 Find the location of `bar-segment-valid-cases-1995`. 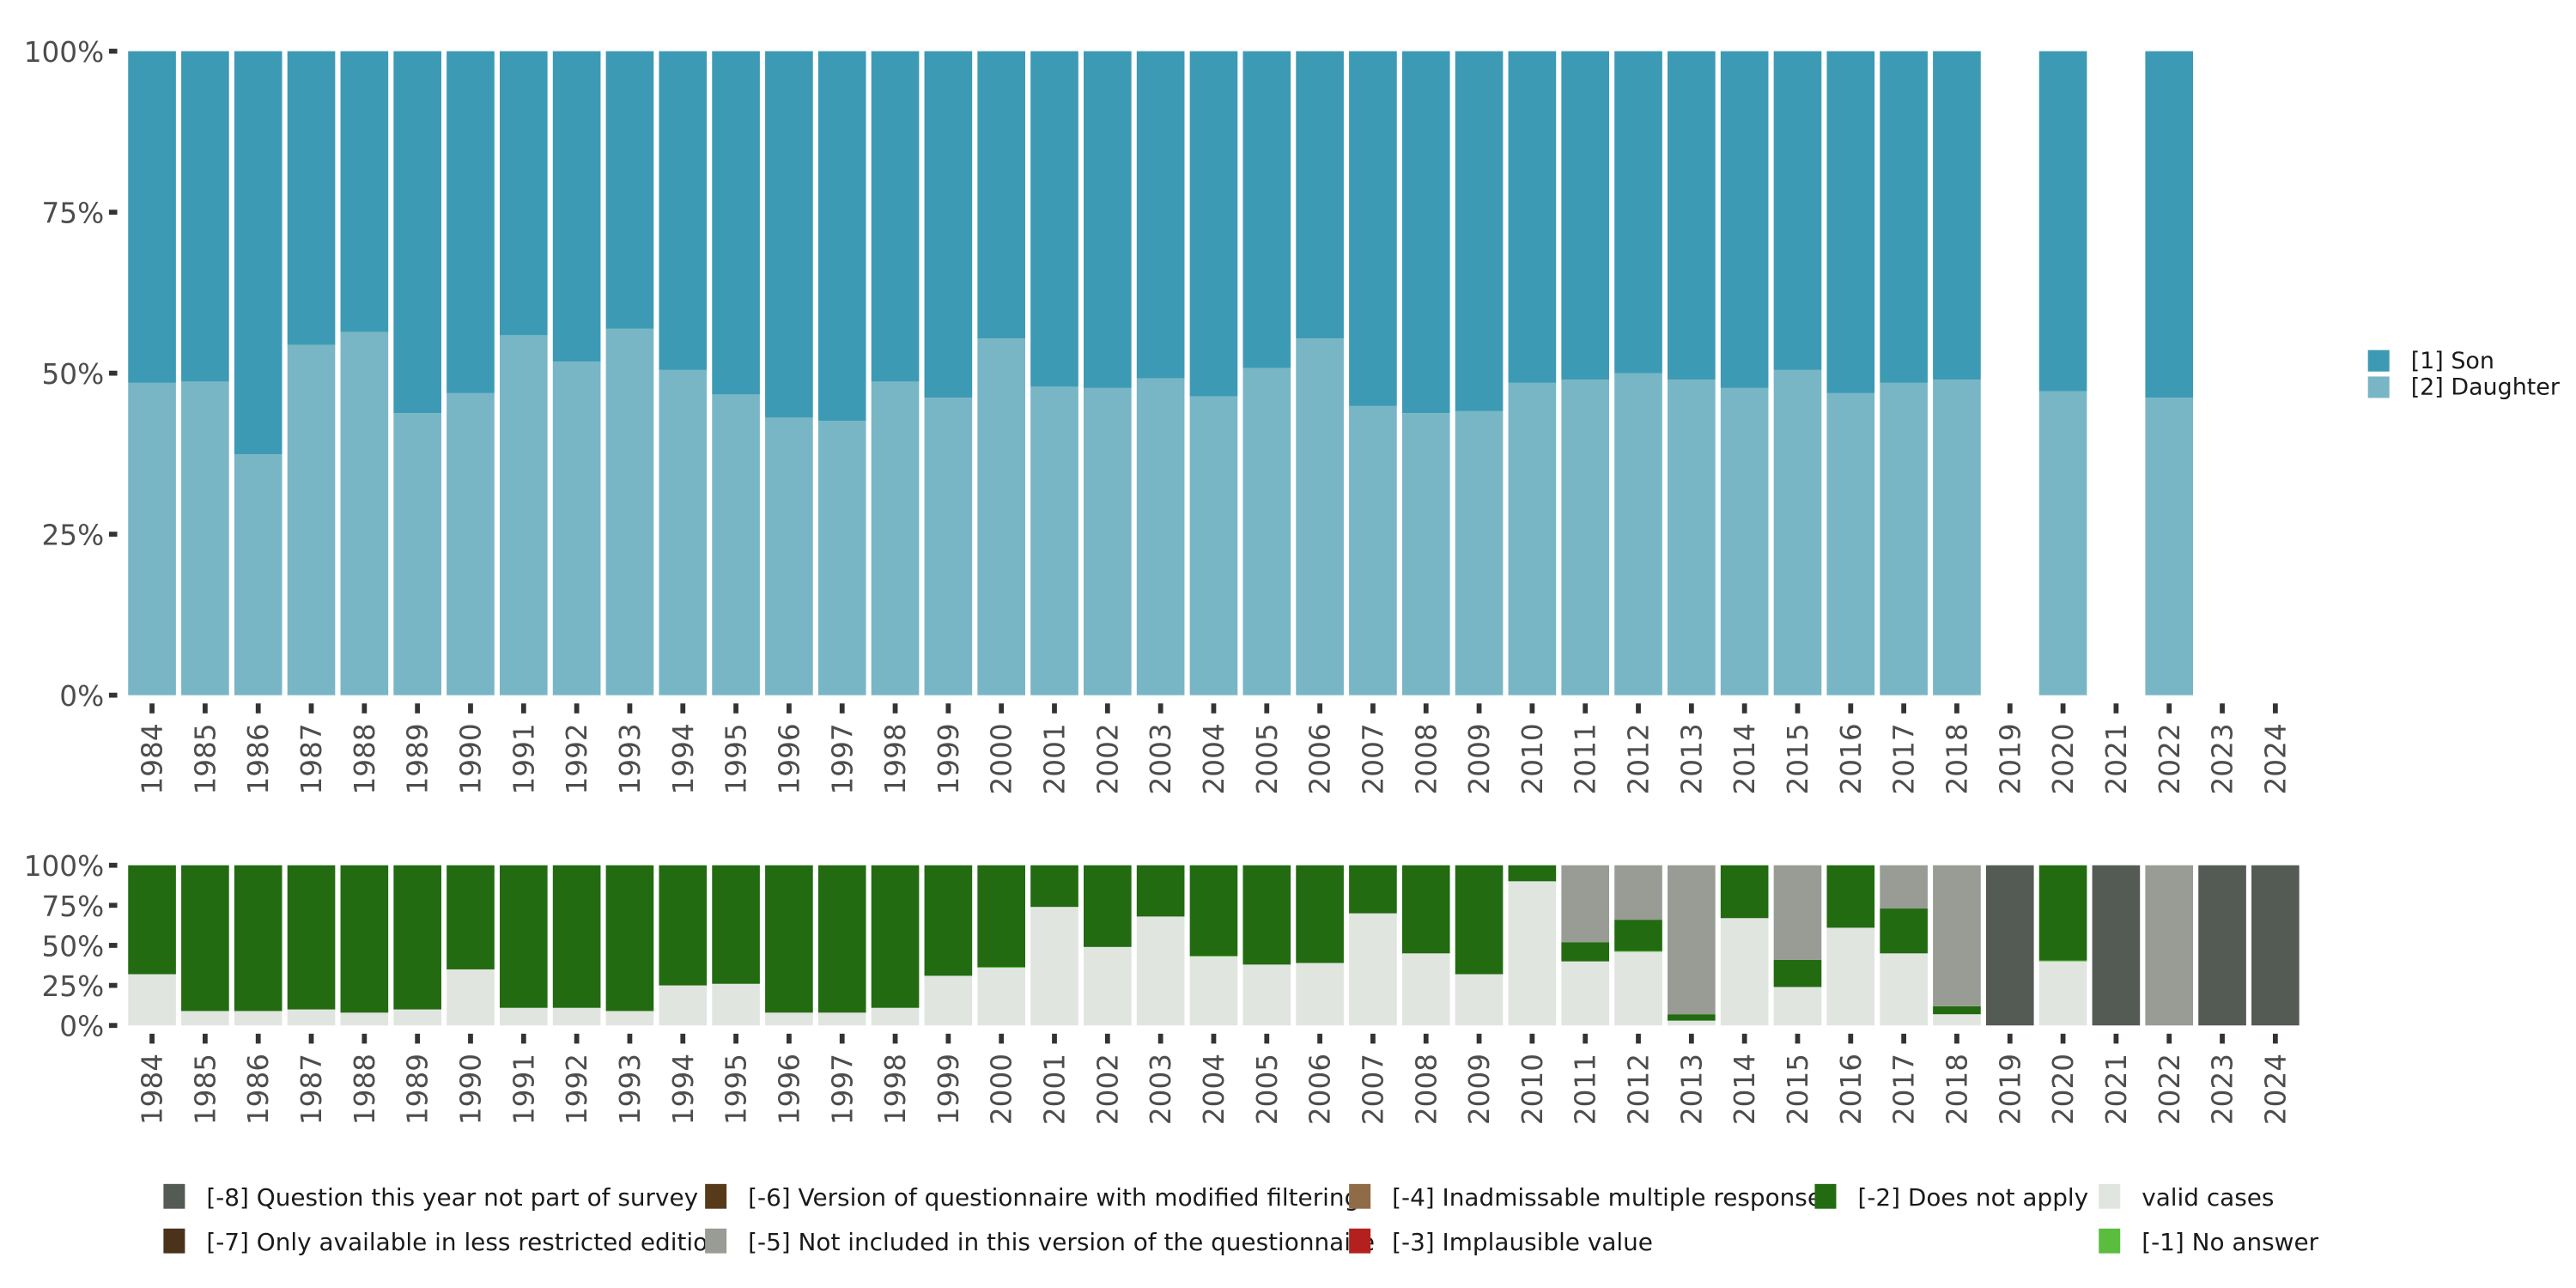

bar-segment-valid-cases-1995 is located at coordinates (736, 1005).